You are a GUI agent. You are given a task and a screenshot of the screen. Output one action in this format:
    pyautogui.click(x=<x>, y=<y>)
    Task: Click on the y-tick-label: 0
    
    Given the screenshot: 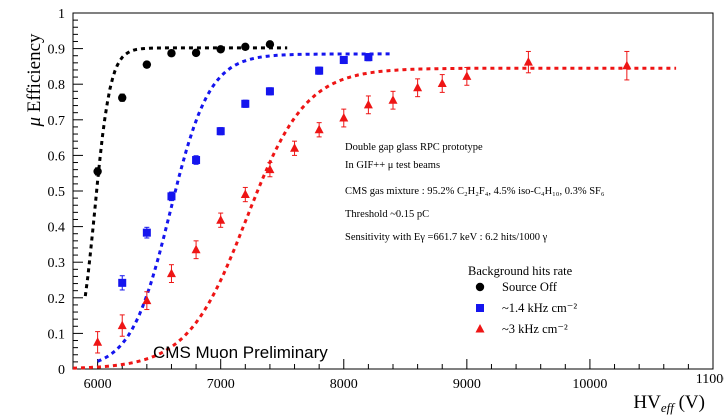 What is the action you would take?
    pyautogui.click(x=61, y=370)
    